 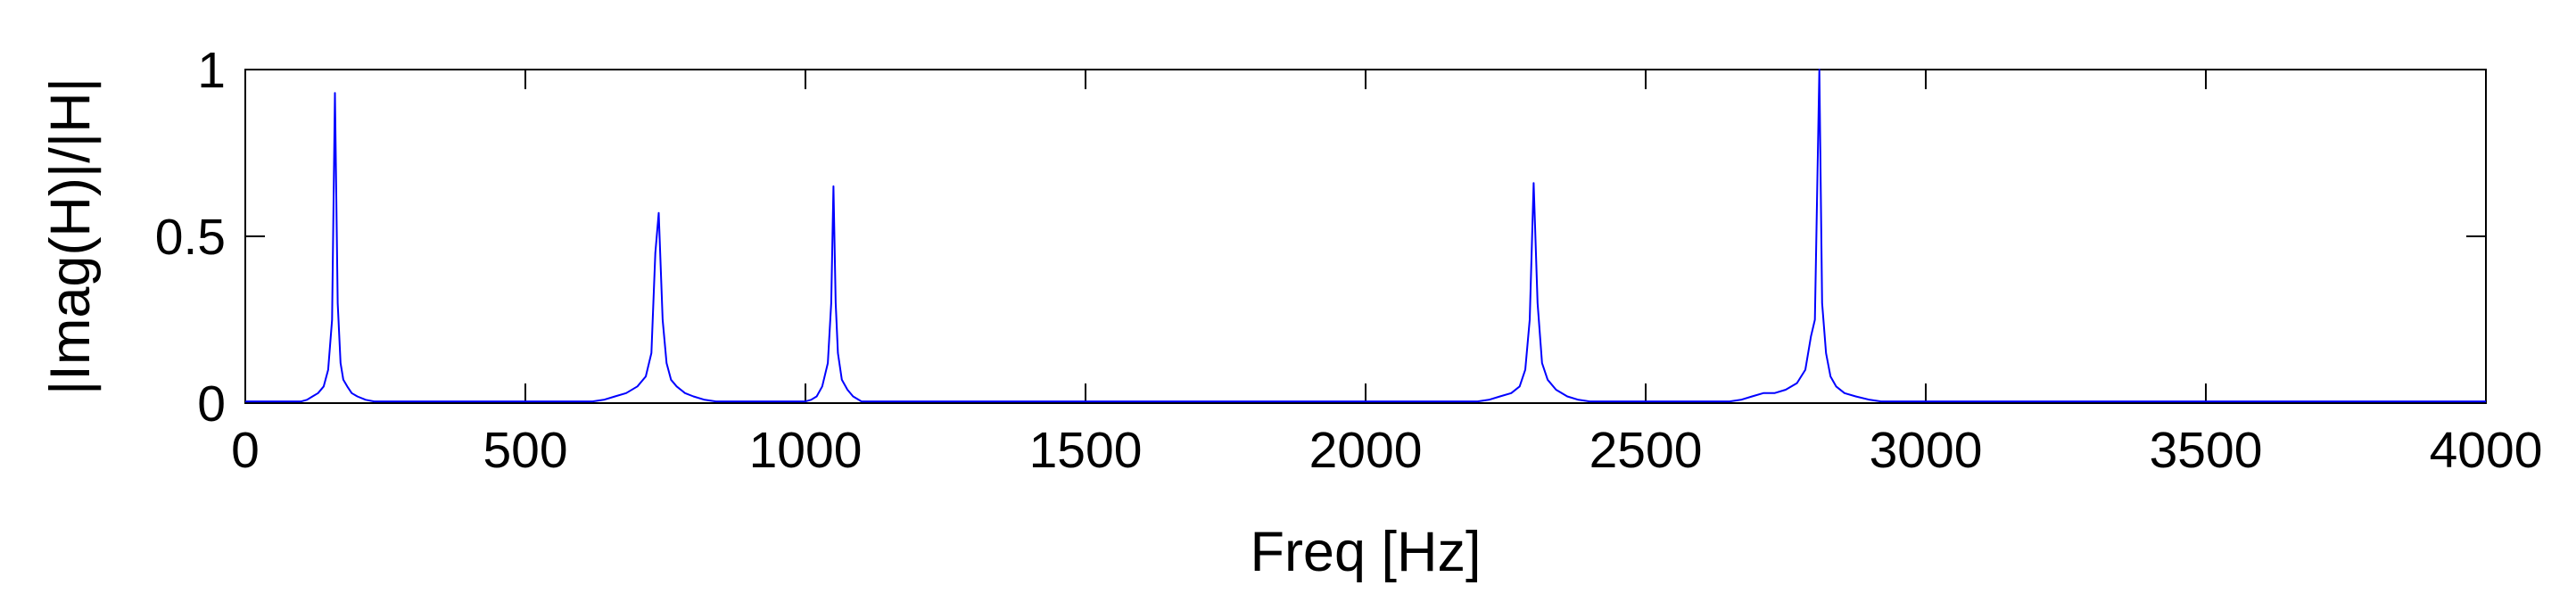 What do you see at coordinates (211, 404) in the screenshot?
I see `y-tick-label: 0` at bounding box center [211, 404].